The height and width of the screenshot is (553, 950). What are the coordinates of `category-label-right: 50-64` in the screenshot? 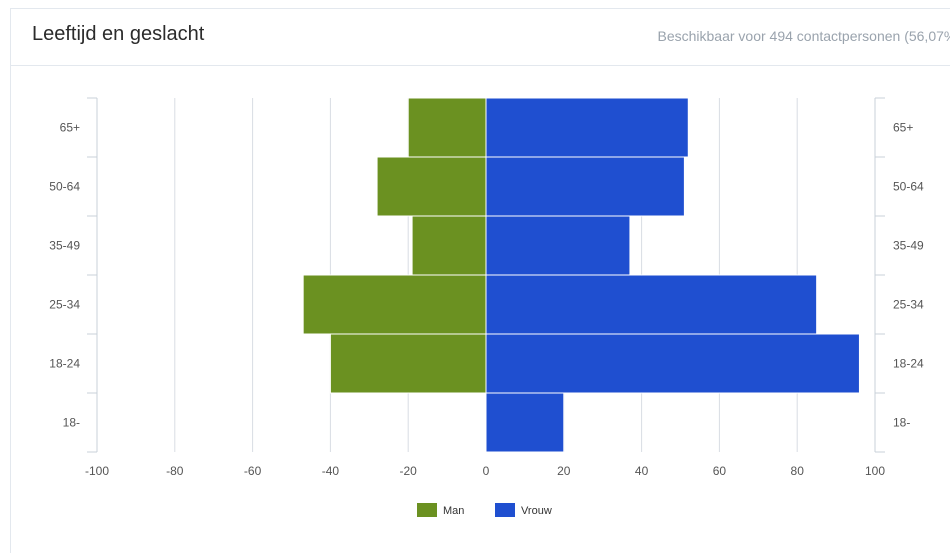 It's located at (908, 187).